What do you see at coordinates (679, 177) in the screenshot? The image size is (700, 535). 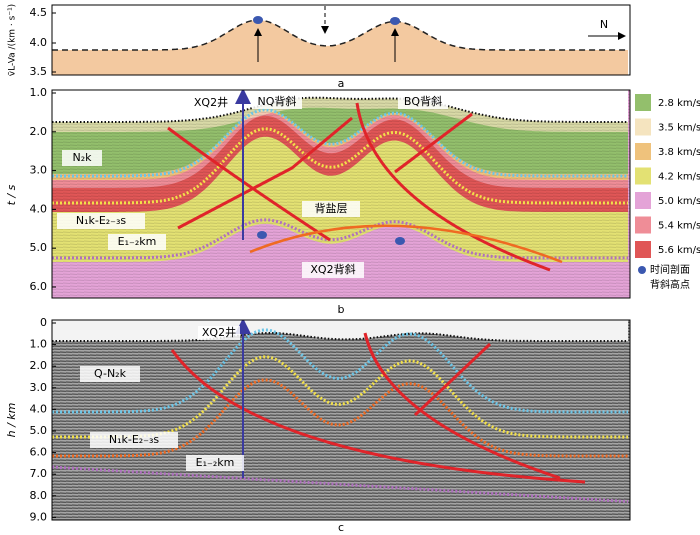 I see `legend-label: 4.2 km/s` at bounding box center [679, 177].